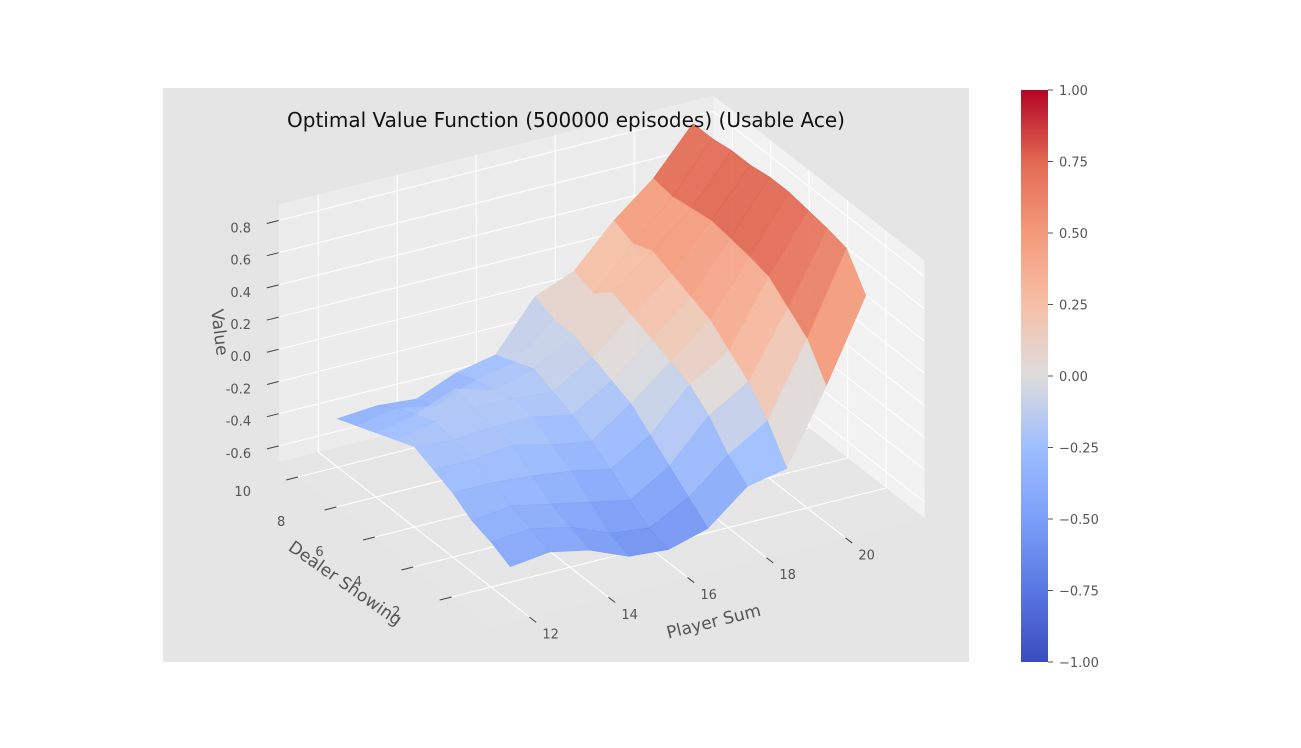 This screenshot has height=748, width=1301. What do you see at coordinates (242, 492) in the screenshot?
I see `y-tick-label: 10` at bounding box center [242, 492].